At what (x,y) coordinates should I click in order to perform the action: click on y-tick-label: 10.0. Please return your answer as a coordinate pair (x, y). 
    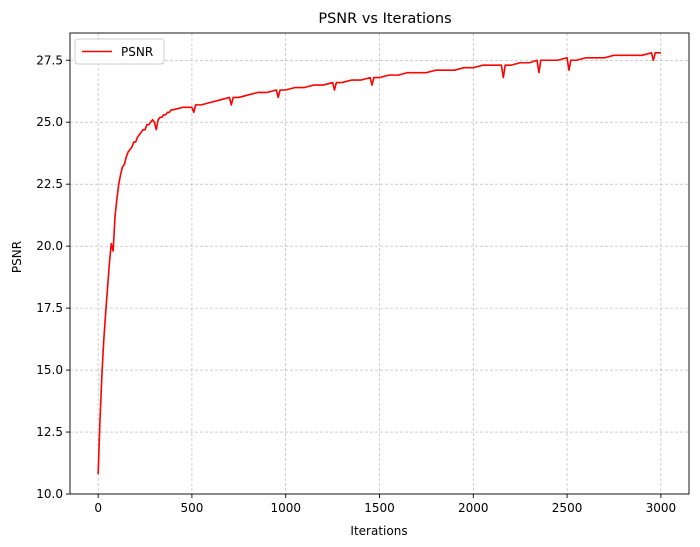
    Looking at the image, I should click on (49, 494).